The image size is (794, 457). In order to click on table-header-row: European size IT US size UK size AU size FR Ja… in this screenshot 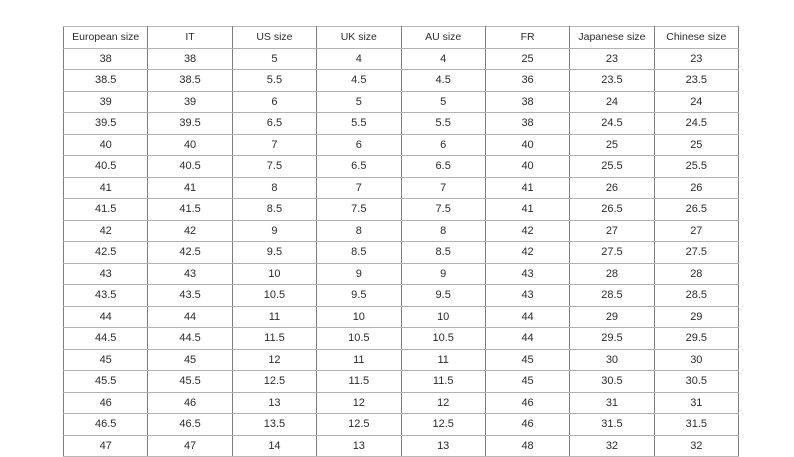, I will do `click(401, 37)`.